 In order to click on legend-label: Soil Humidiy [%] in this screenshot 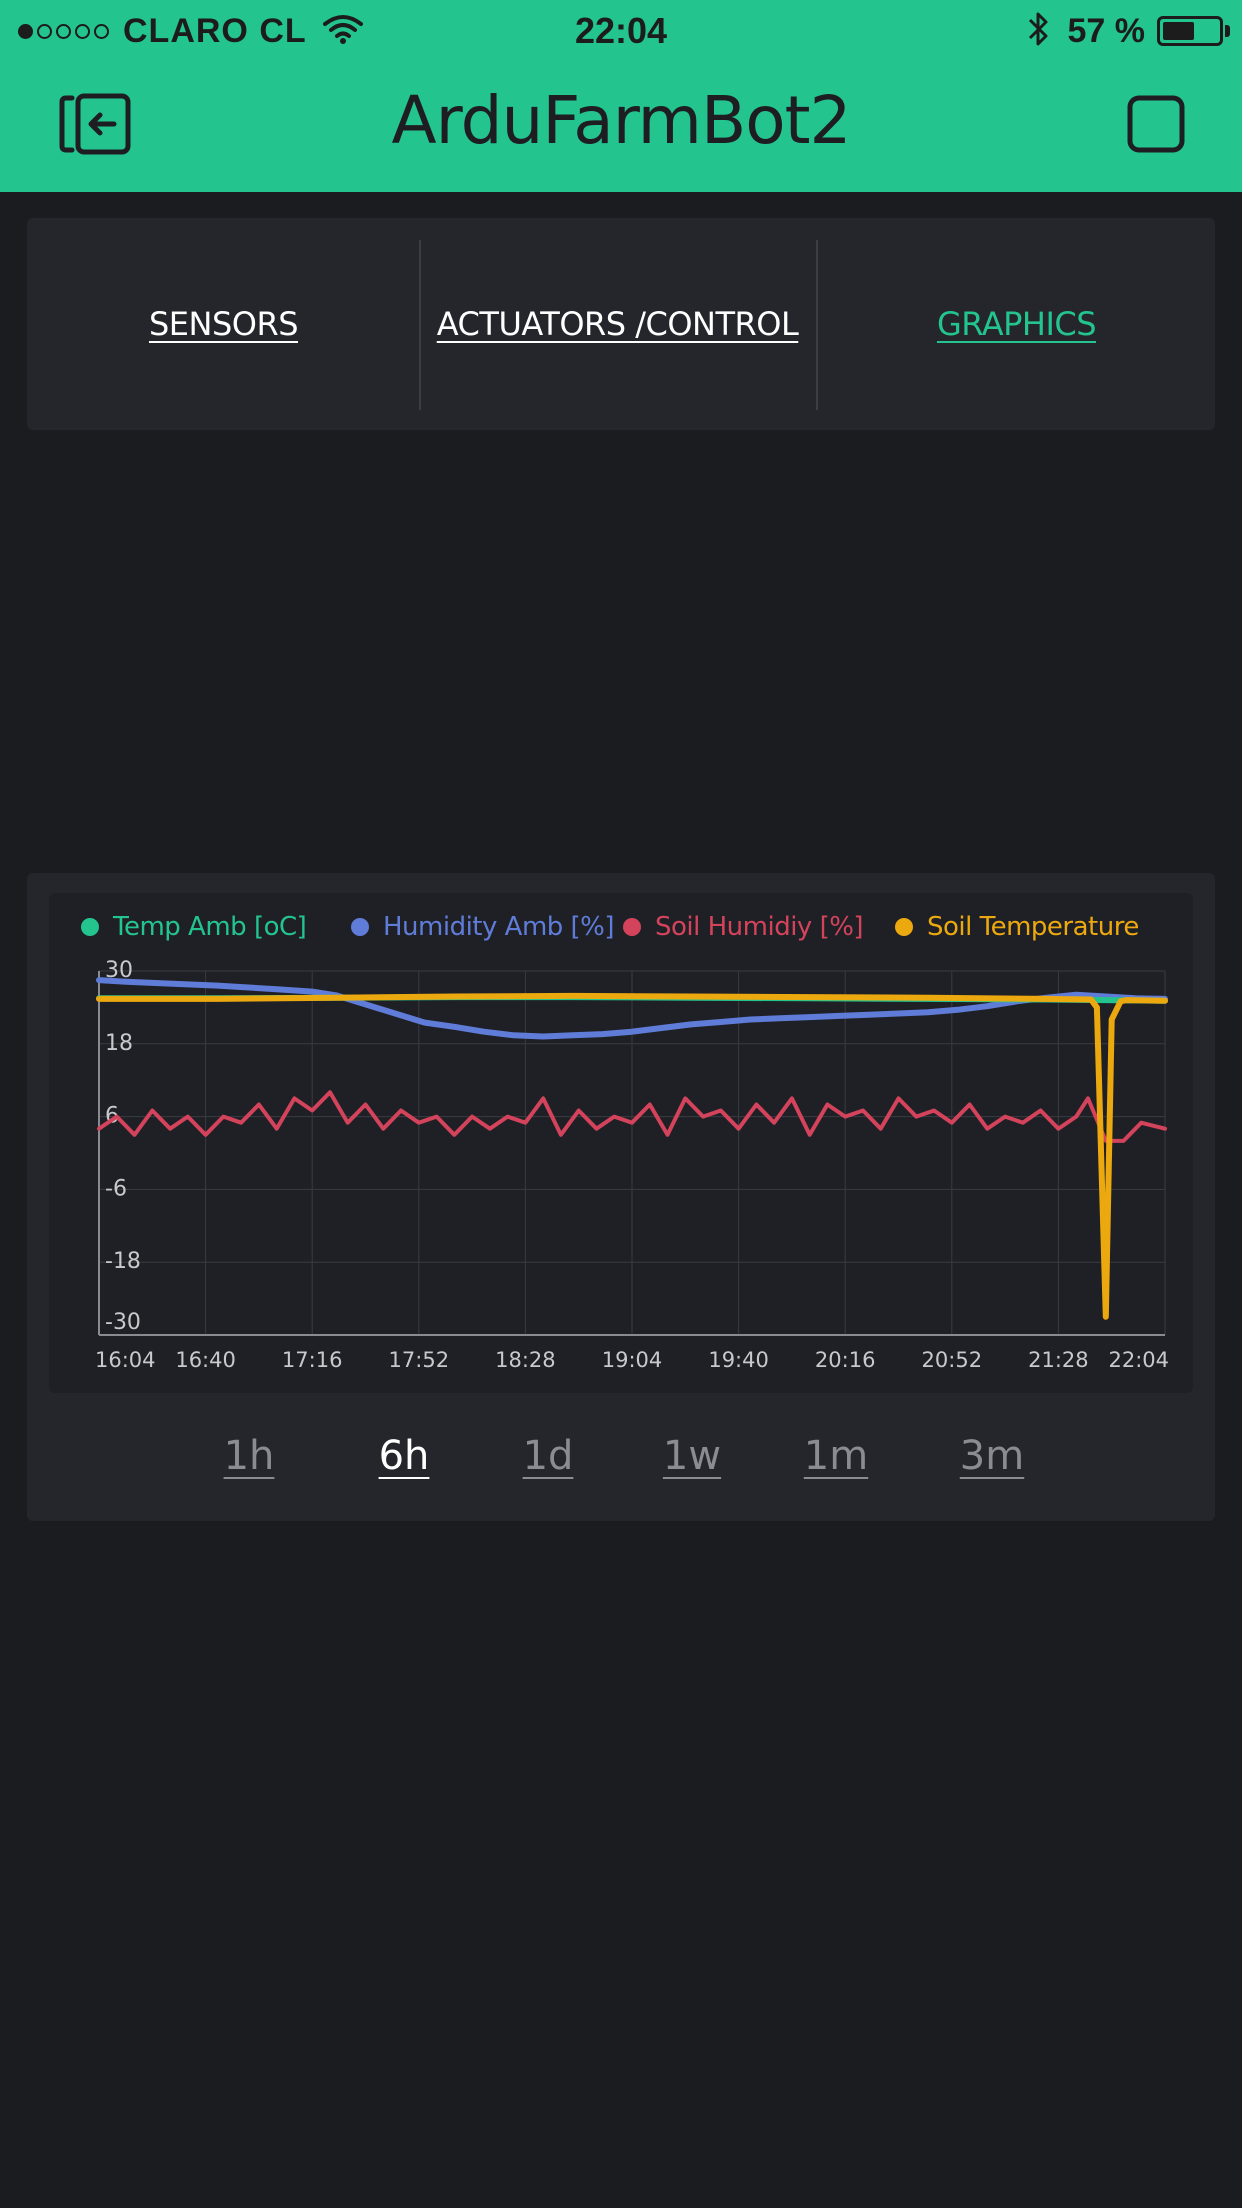, I will do `click(759, 927)`.